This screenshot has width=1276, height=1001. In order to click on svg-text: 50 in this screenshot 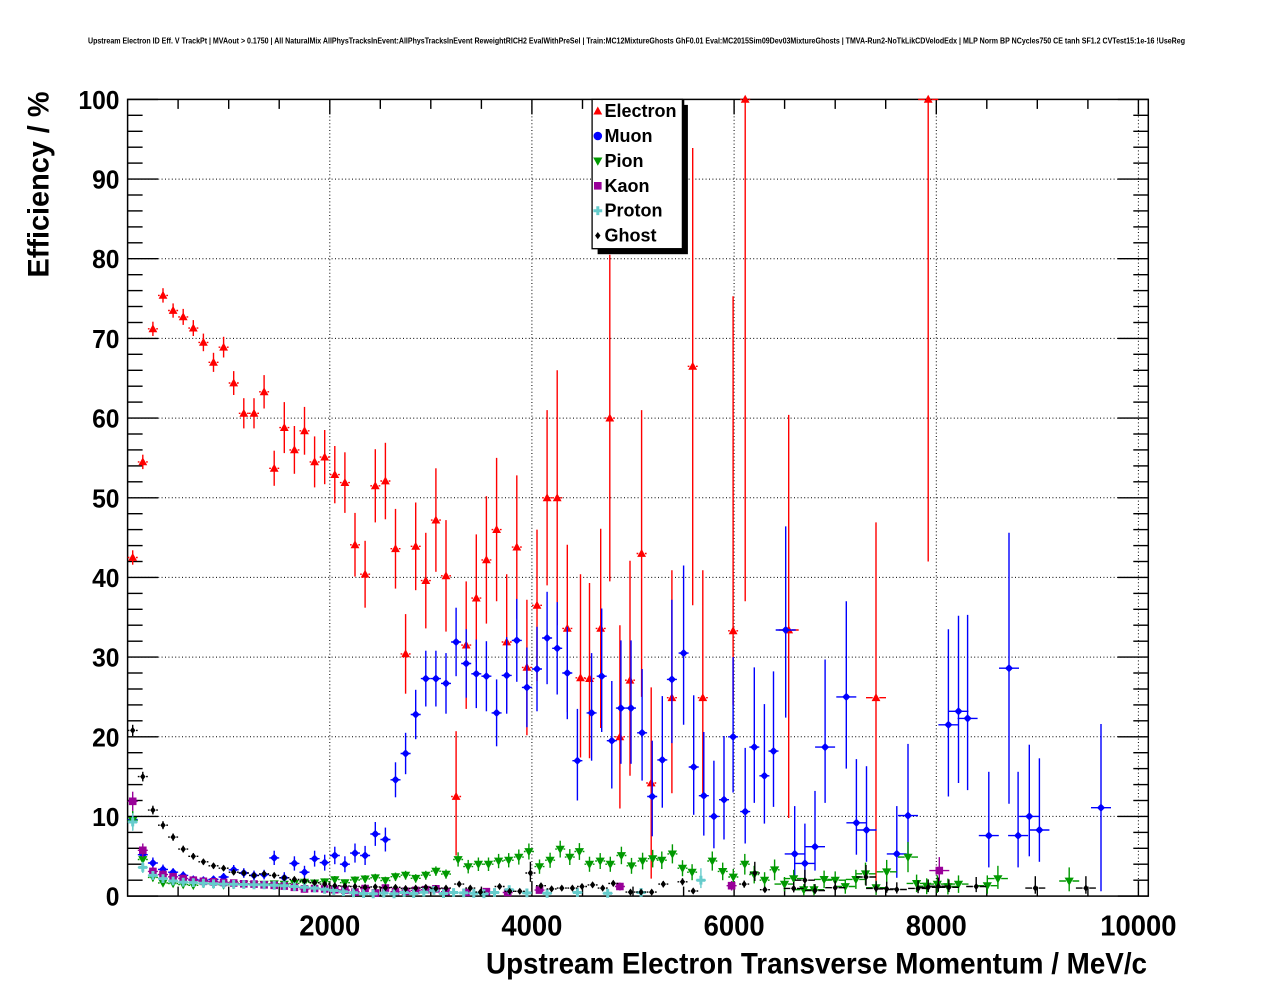, I will do `click(105, 499)`.